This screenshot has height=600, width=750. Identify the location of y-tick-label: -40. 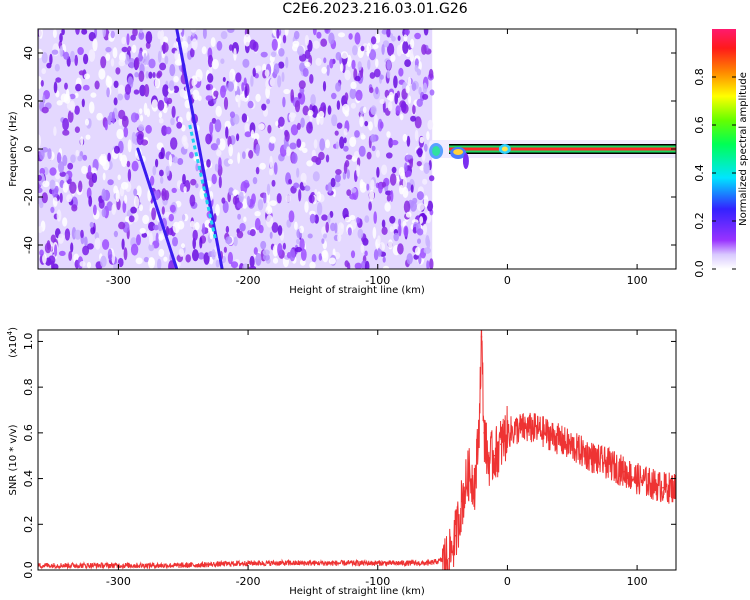
(28, 245).